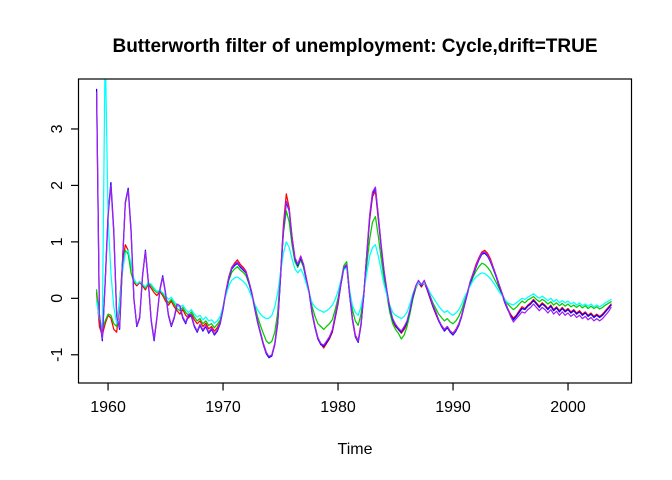  What do you see at coordinates (108, 407) in the screenshot?
I see `x-axis-tick-label: 1960` at bounding box center [108, 407].